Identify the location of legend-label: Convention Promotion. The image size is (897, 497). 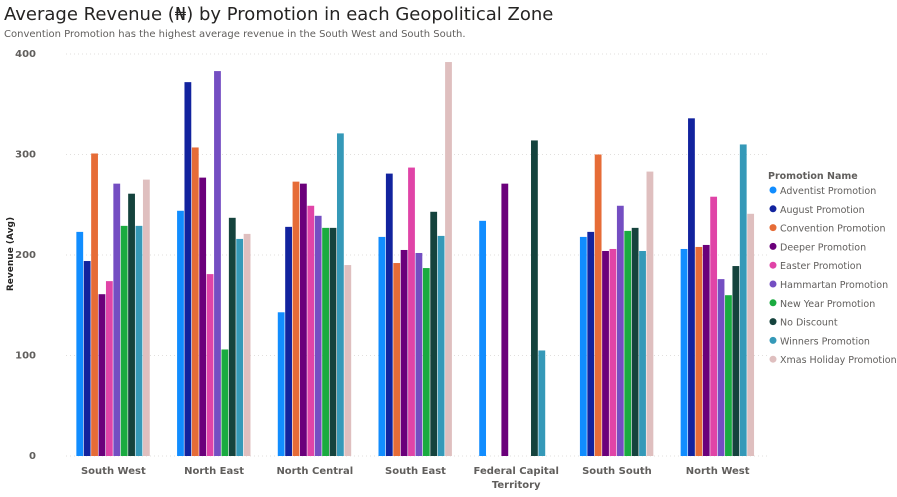
(833, 229).